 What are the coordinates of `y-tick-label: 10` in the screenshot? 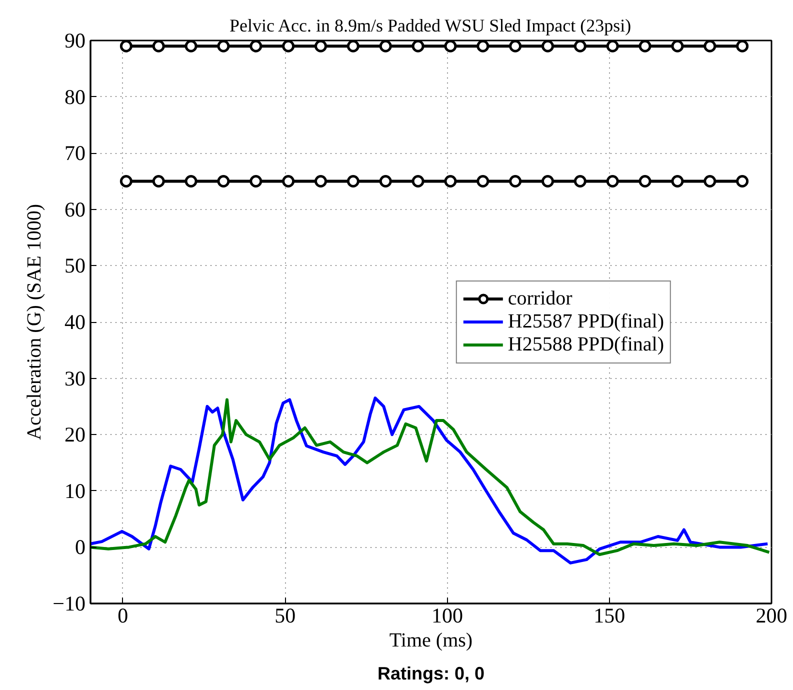 It's located at (75, 490).